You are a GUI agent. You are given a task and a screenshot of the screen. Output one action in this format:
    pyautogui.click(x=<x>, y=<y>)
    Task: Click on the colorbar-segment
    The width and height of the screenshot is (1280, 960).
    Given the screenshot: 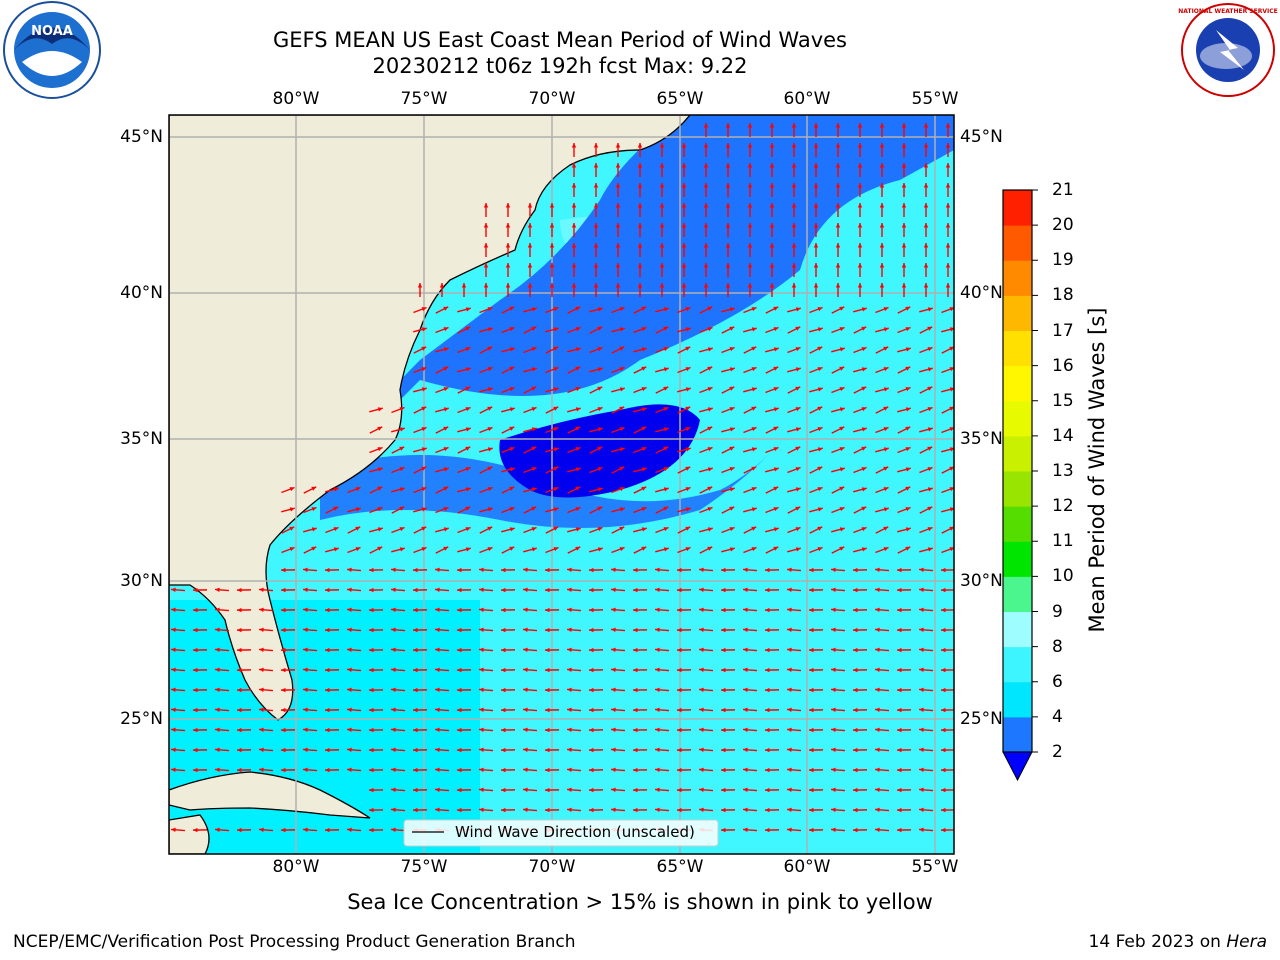 What is the action you would take?
    pyautogui.click(x=1017, y=699)
    